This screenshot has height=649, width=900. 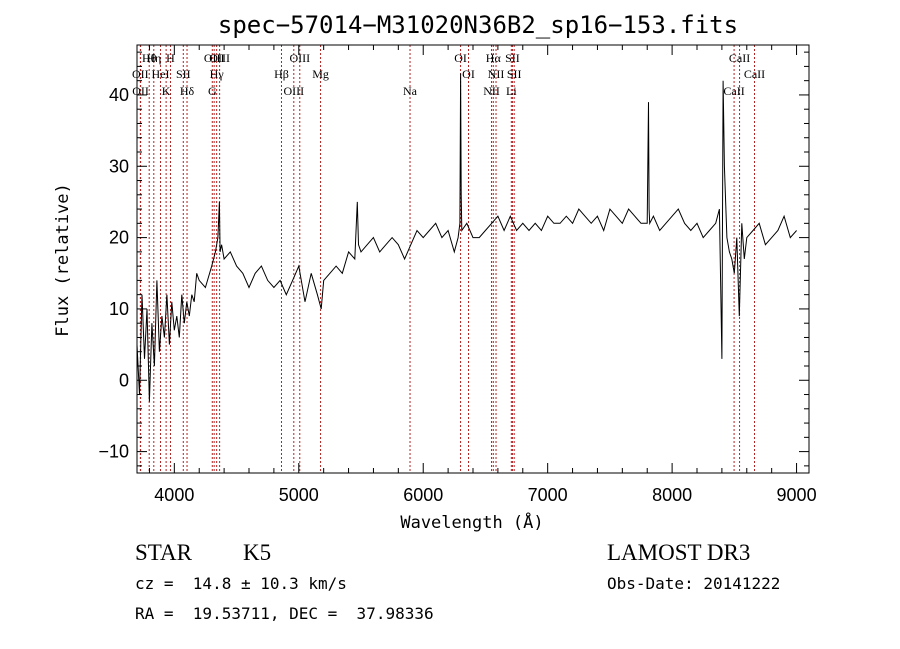 I want to click on obs-date: Obs-Date: 20141222, so click(x=694, y=583).